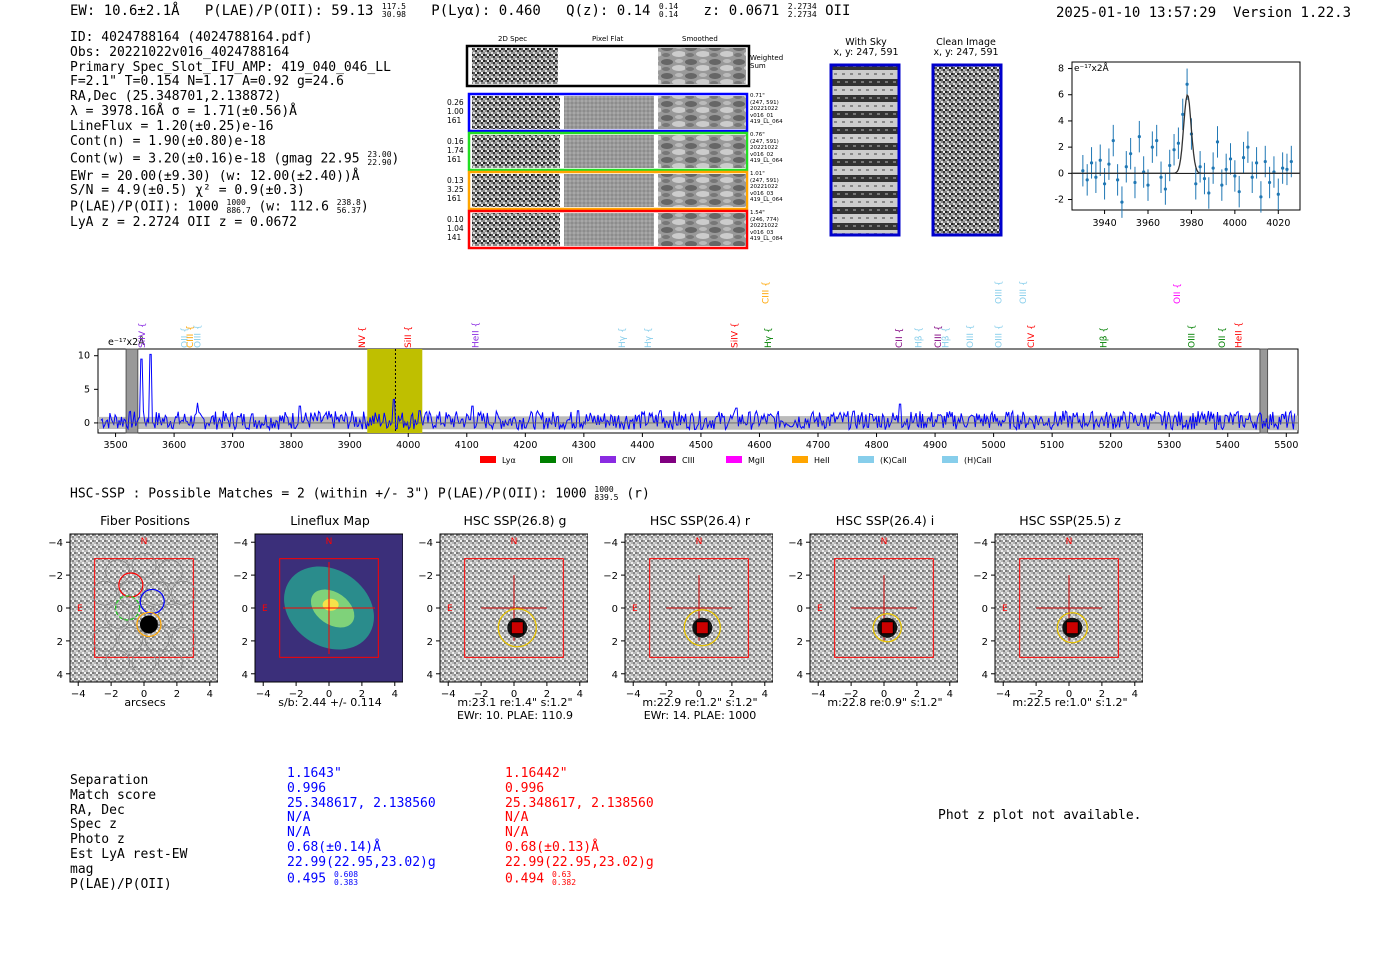 Image resolution: width=1400 pixels, height=953 pixels. Describe the element at coordinates (1264, 391) in the screenshot. I see `spectrum-masked-region` at that location.